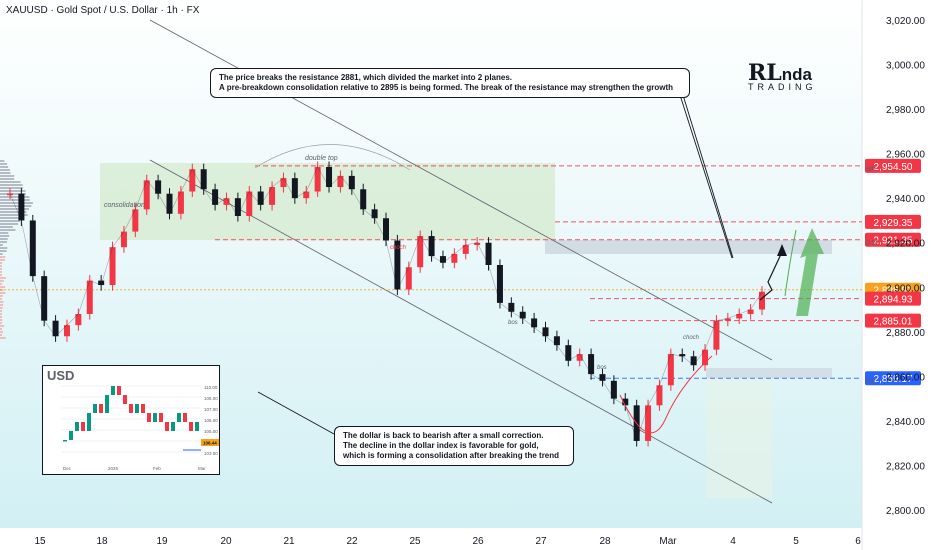 The image size is (932, 550). Describe the element at coordinates (905, 155) in the screenshot. I see `y-tick-label: 2,960.00` at that location.